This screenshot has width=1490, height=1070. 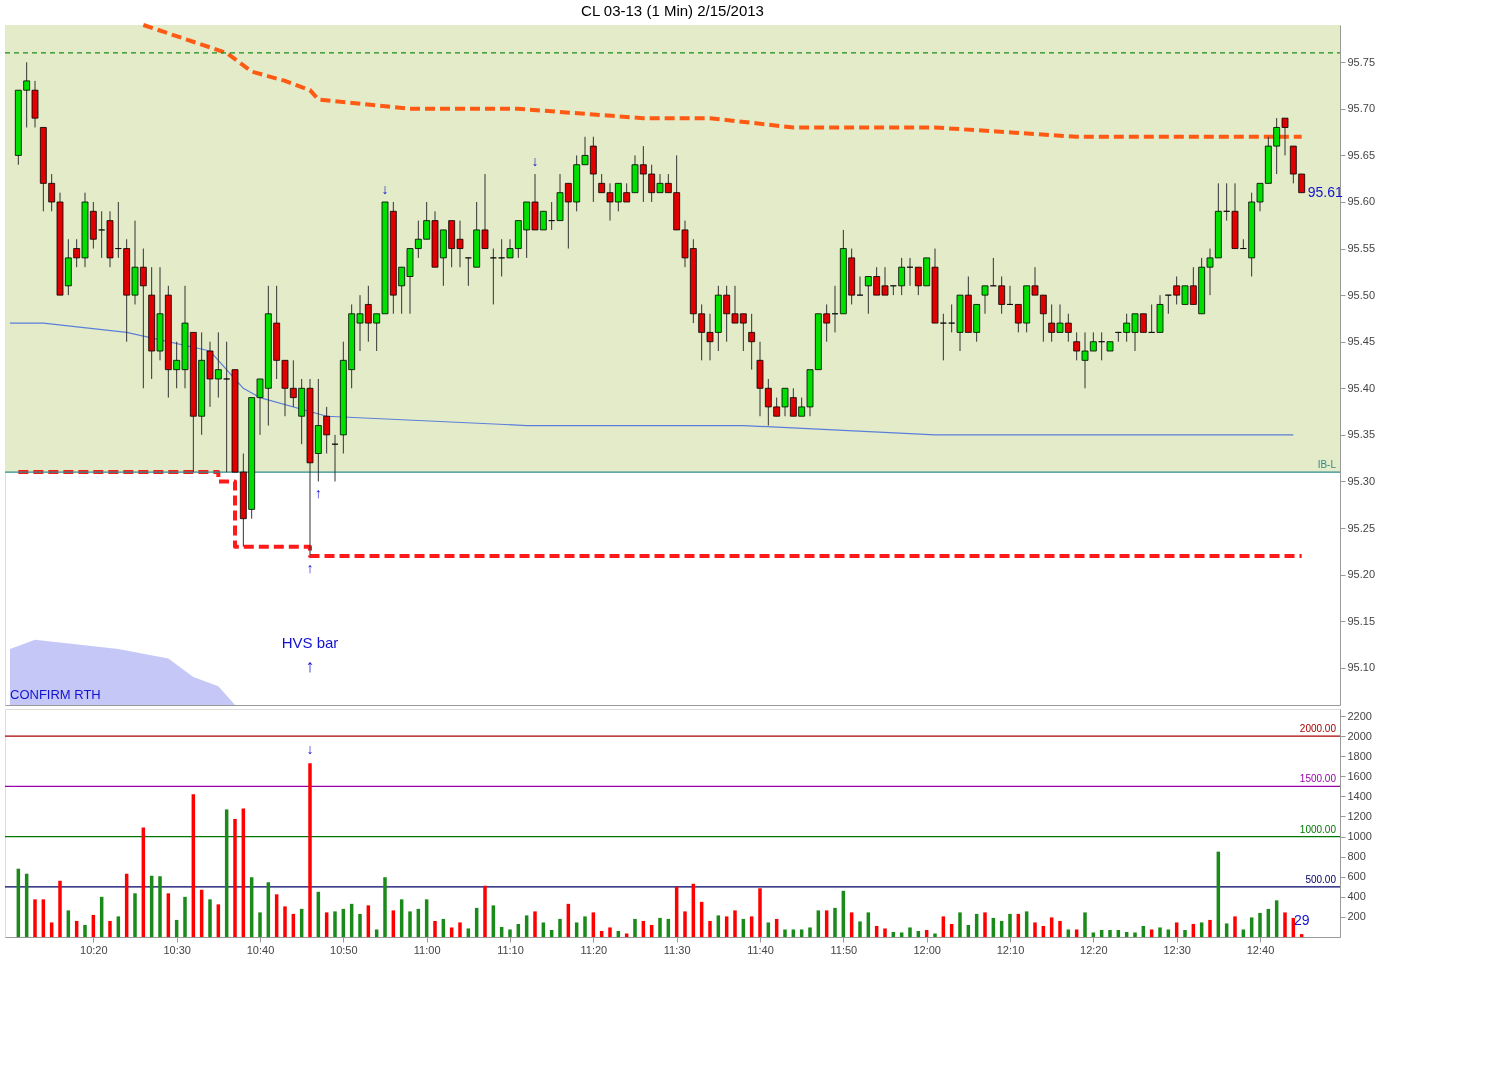 What do you see at coordinates (1361, 294) in the screenshot?
I see `y-tick-label: 95.50` at bounding box center [1361, 294].